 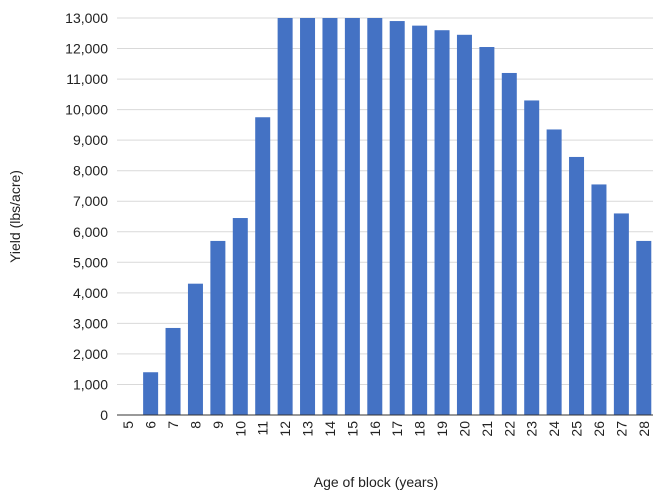 What do you see at coordinates (577, 429) in the screenshot?
I see `x-tick-label: 25` at bounding box center [577, 429].